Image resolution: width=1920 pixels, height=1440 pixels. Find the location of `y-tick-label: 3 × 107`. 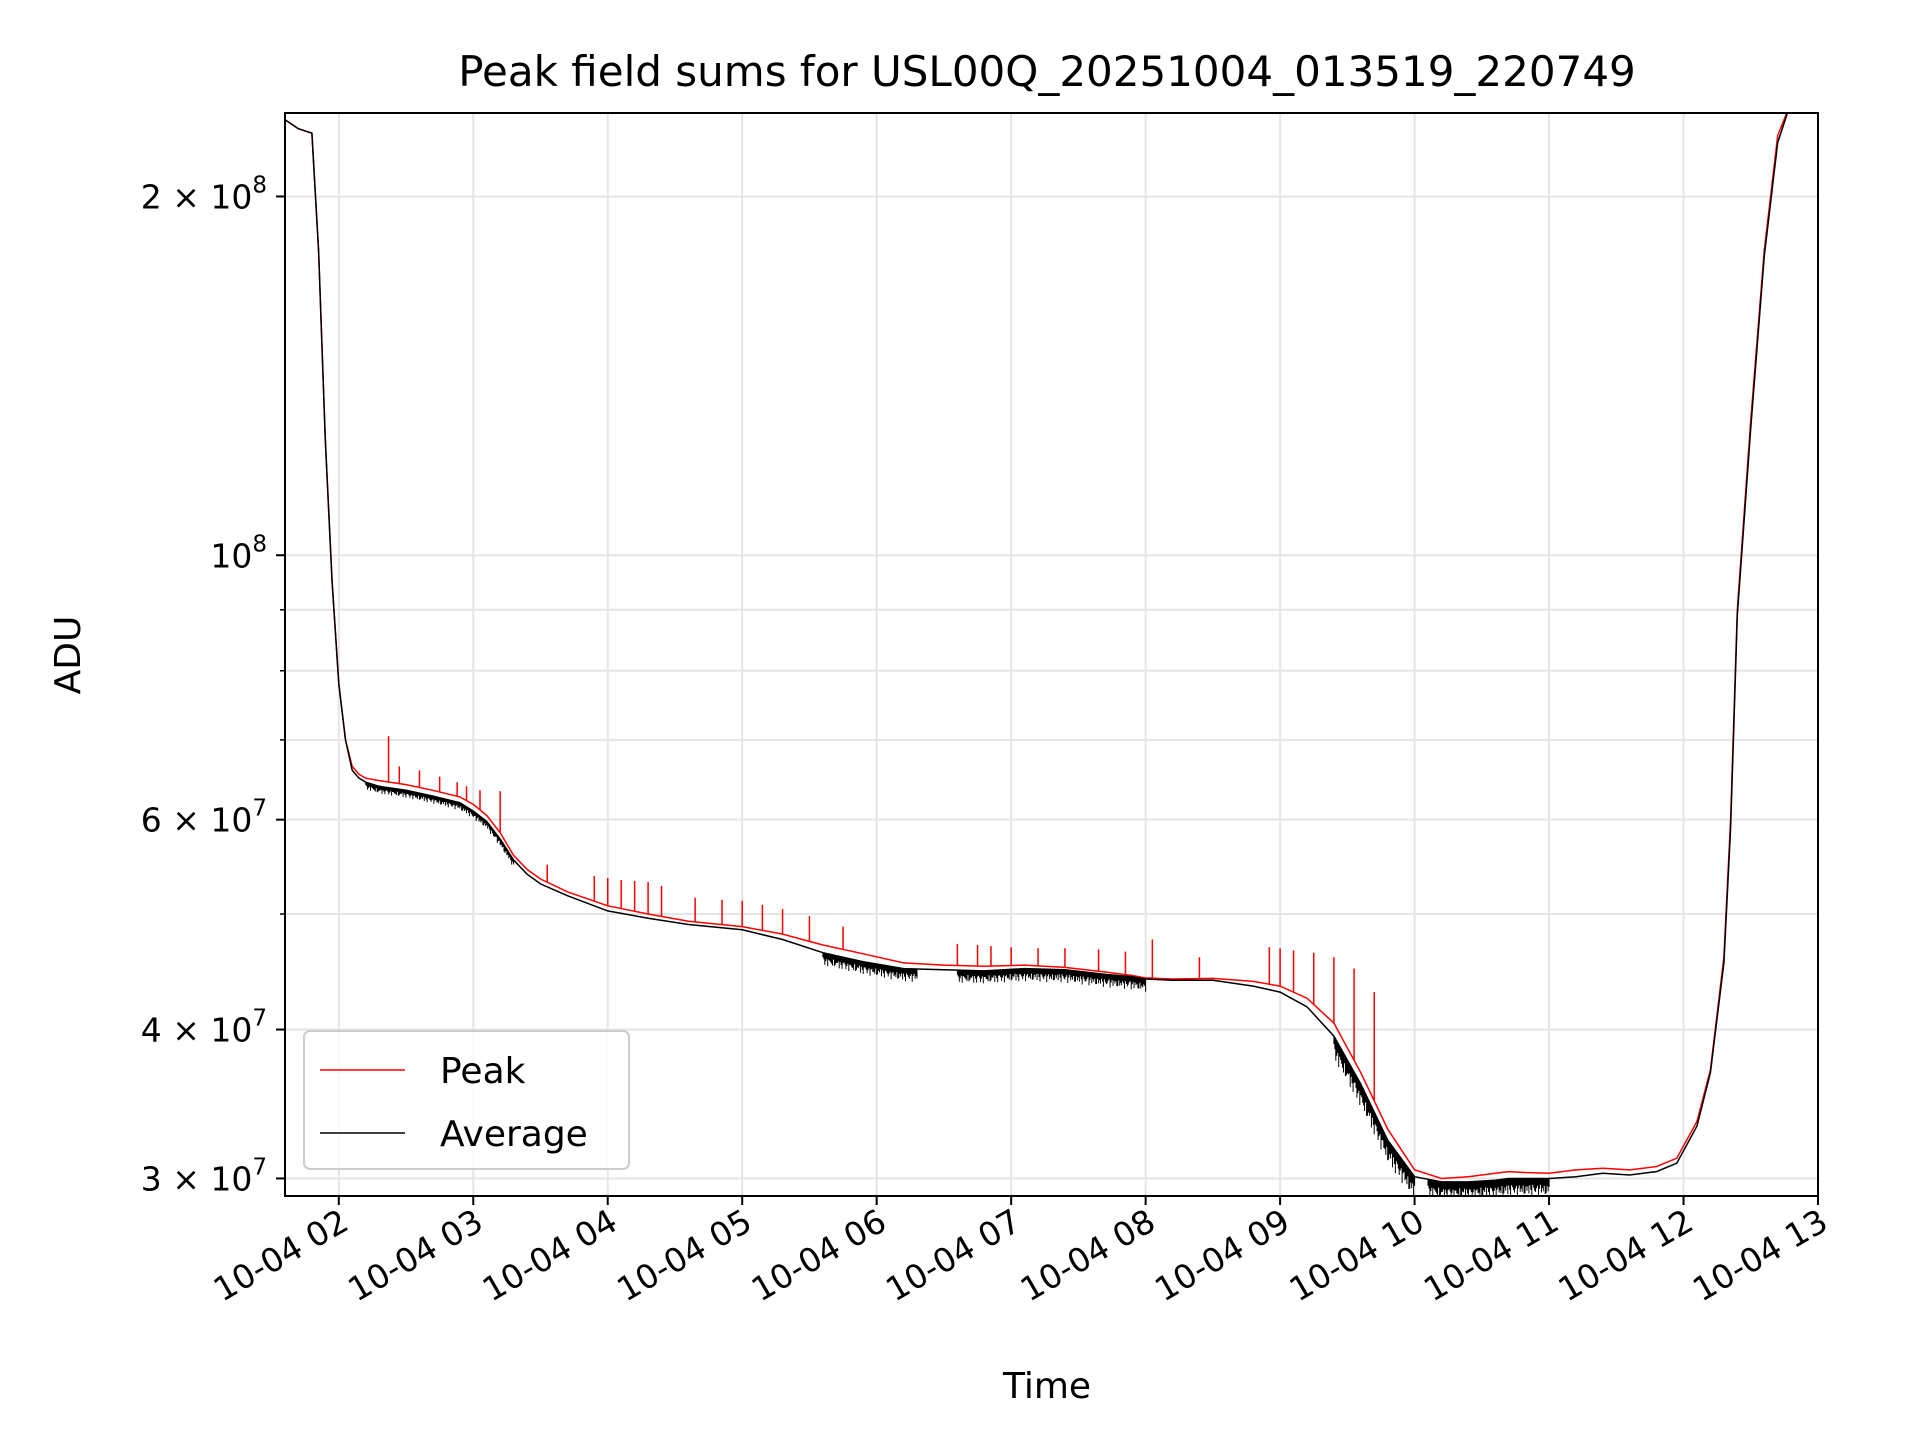

y-tick-label: 3 × 107 is located at coordinates (204, 1176).